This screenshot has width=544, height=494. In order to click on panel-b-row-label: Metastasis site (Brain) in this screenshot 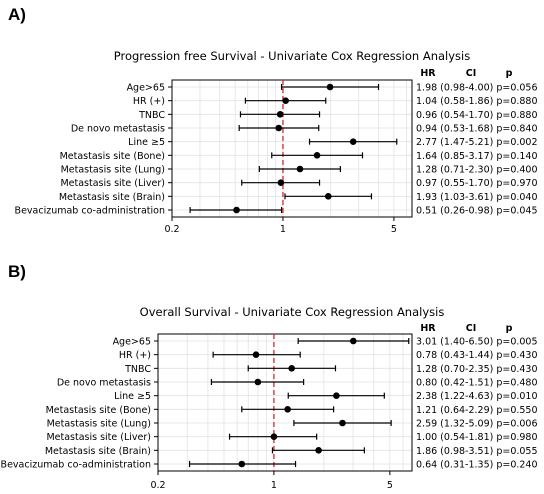, I will do `click(98, 451)`.